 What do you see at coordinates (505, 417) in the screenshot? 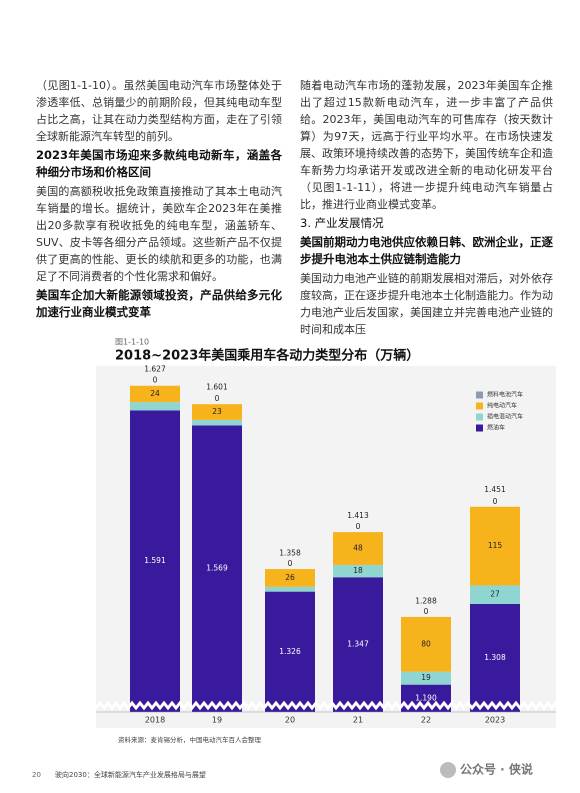
I see `legend-label: 插电混动汽车` at bounding box center [505, 417].